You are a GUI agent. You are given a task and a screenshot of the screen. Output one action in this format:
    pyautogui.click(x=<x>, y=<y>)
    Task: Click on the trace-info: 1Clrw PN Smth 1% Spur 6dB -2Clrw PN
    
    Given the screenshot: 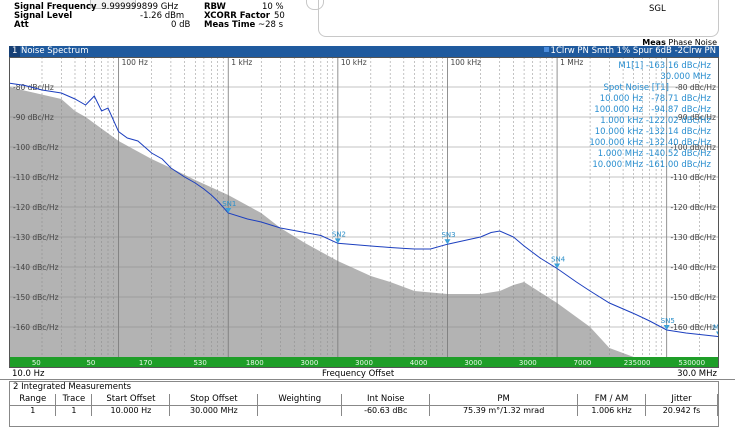 What is the action you would take?
    pyautogui.click(x=629, y=51)
    